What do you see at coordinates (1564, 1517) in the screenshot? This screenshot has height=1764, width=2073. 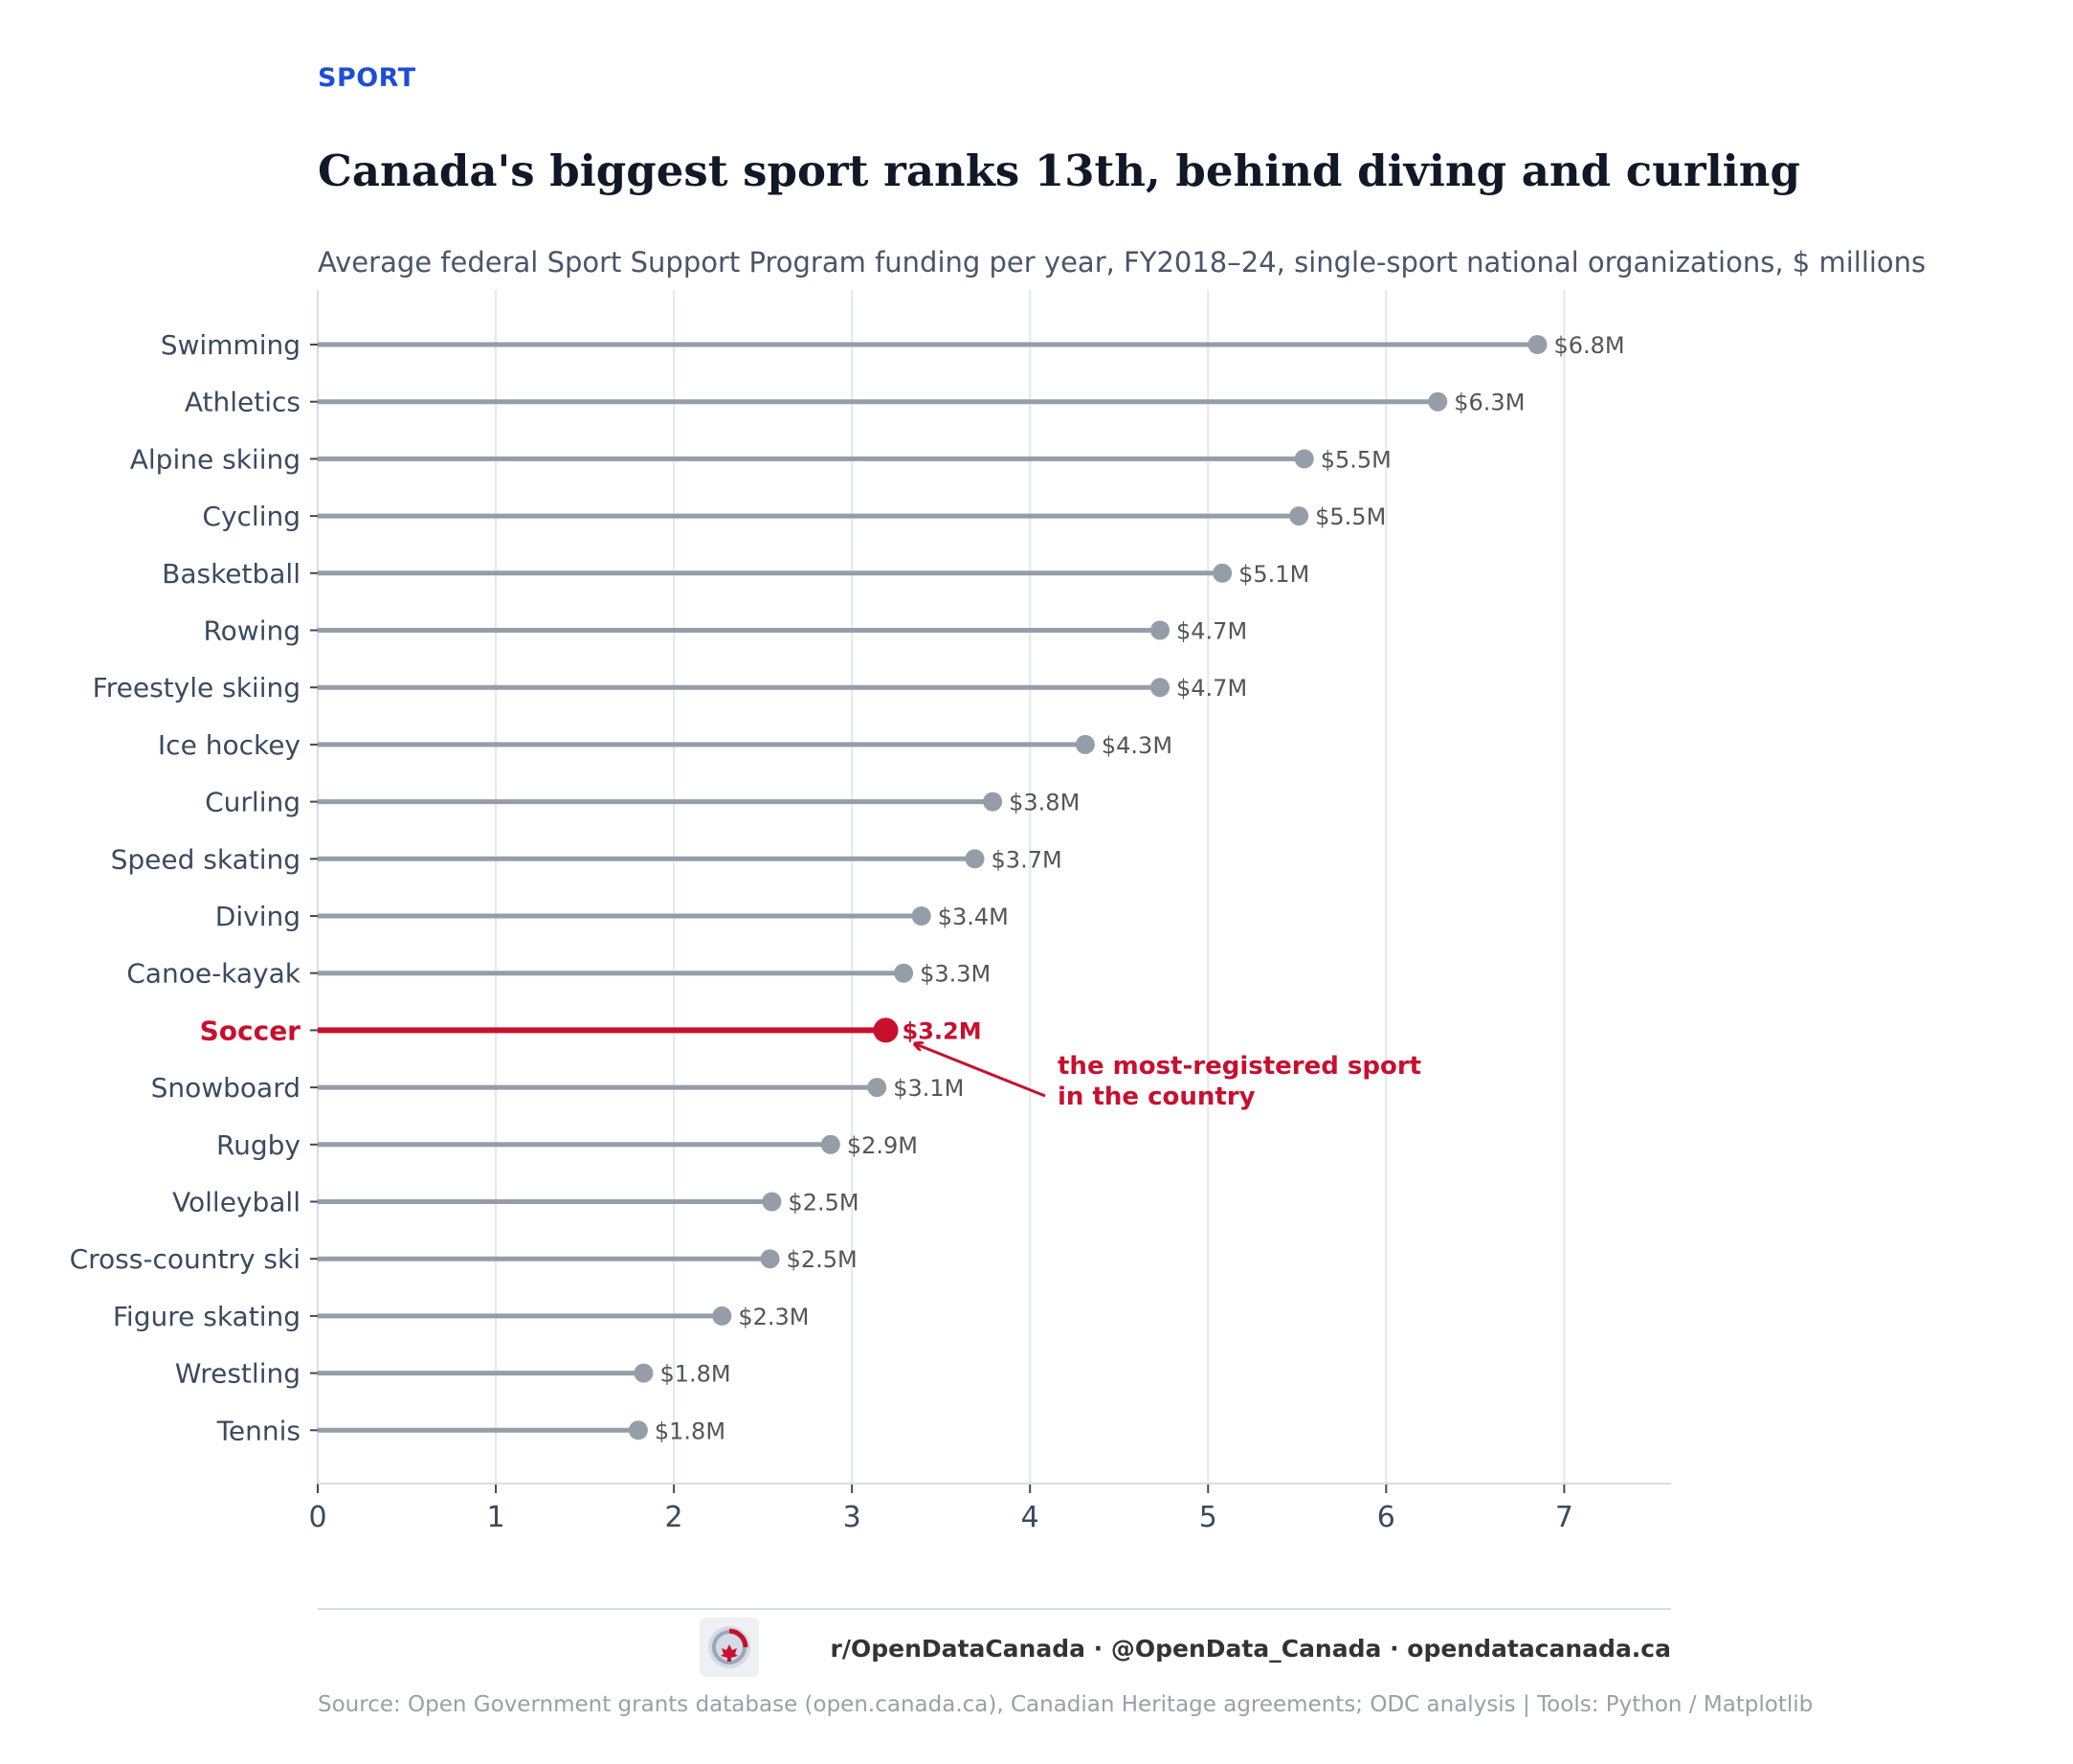 I see `x-tick-label: 7` at bounding box center [1564, 1517].